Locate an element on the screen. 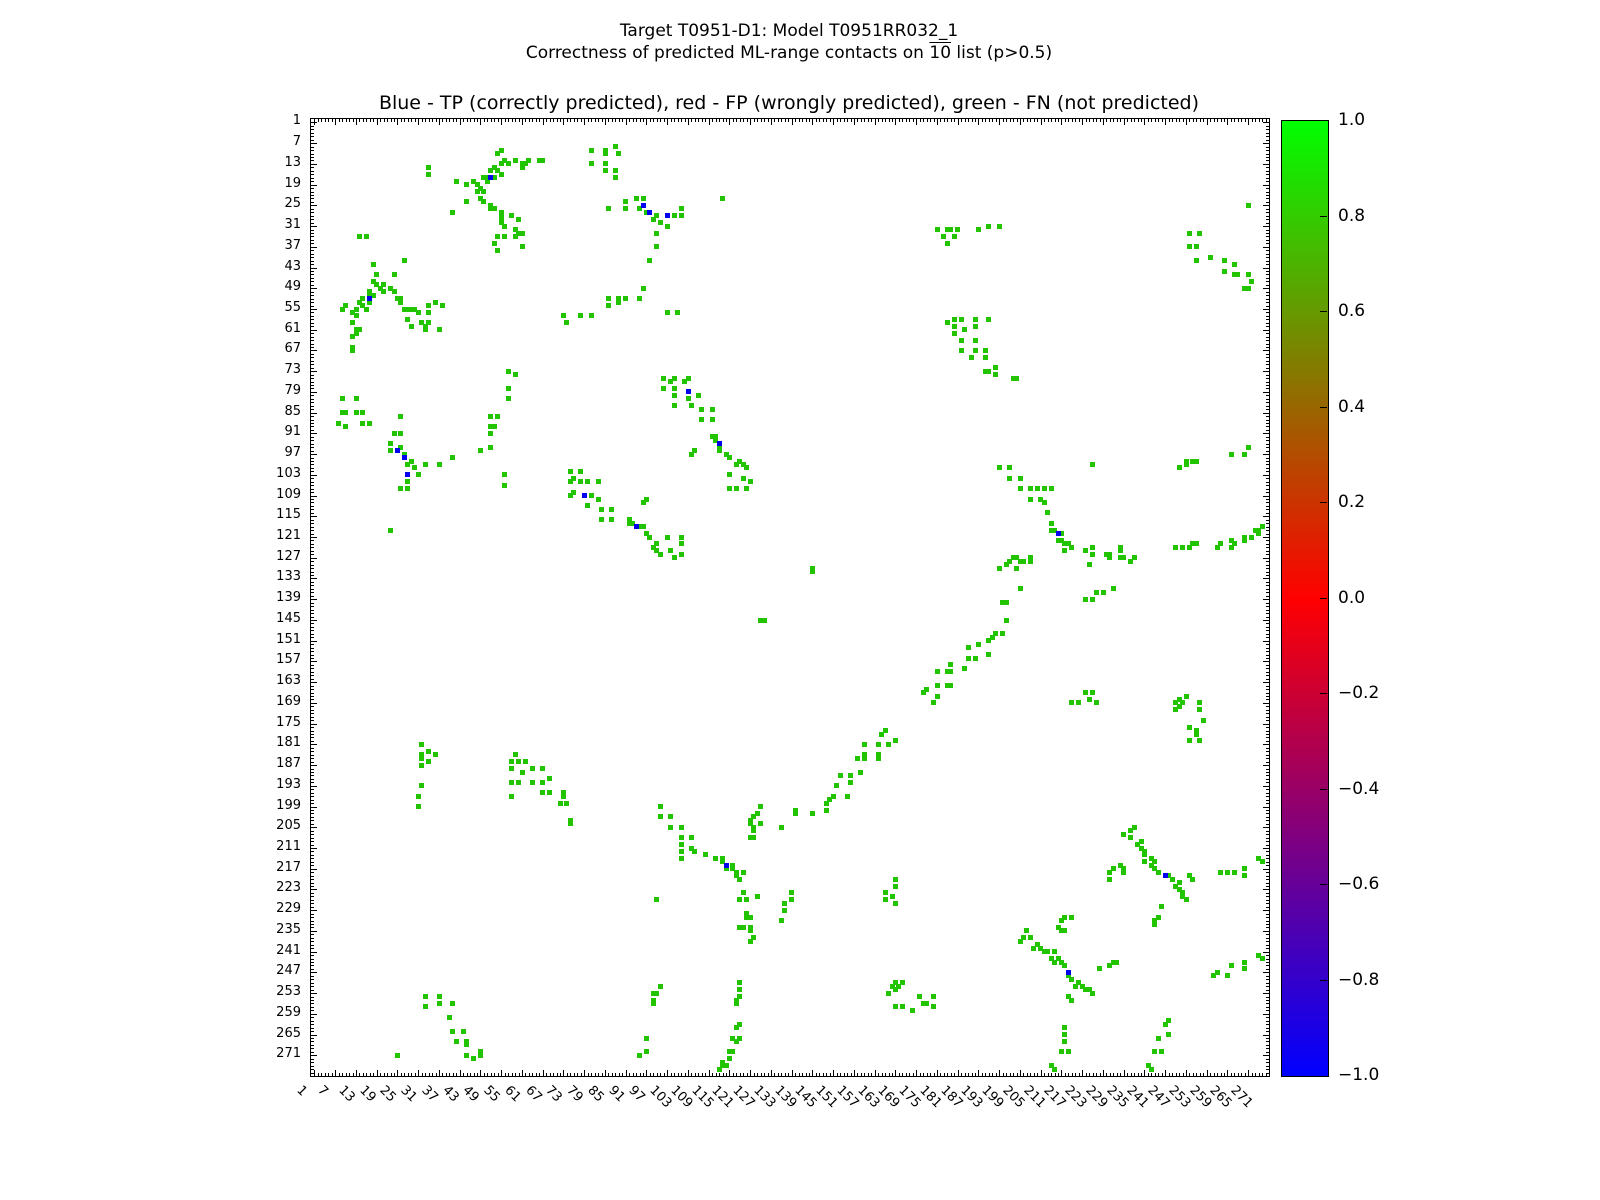 The width and height of the screenshot is (1600, 1200). y-axis-tick-label: 1 is located at coordinates (296, 121).